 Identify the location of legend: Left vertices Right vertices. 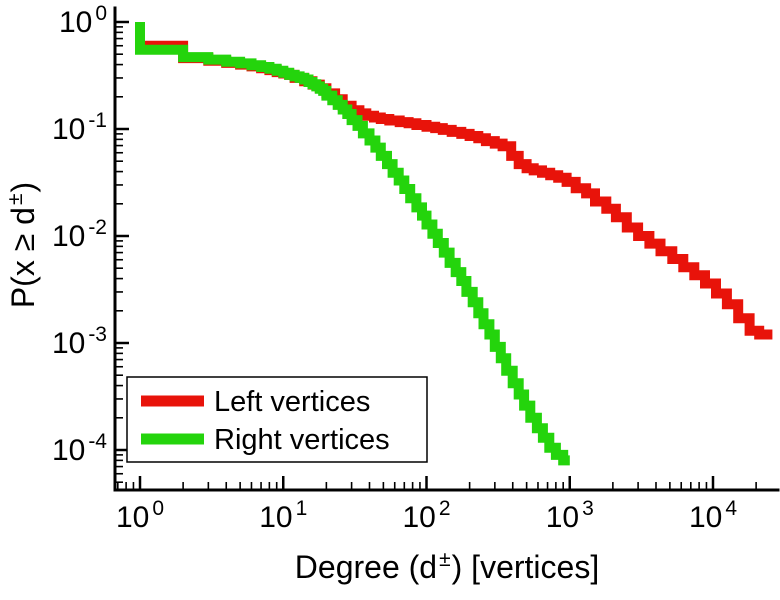
(277, 419).